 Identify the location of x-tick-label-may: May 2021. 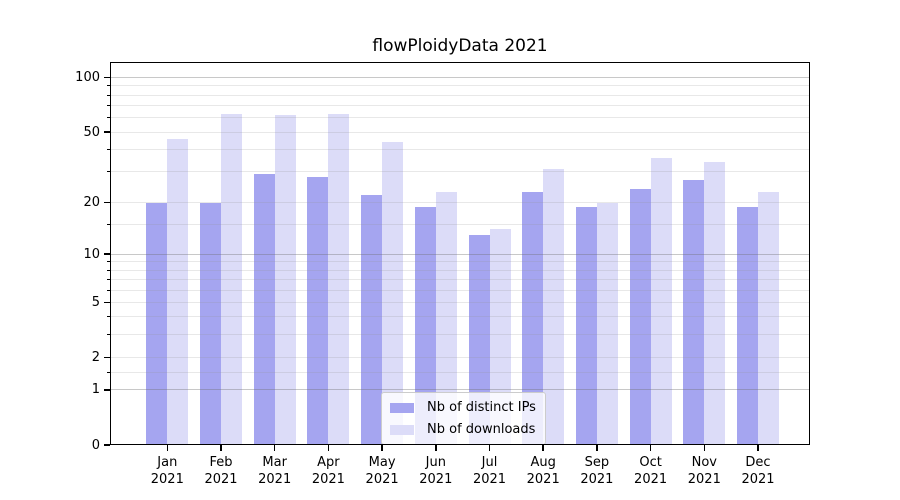
(382, 471).